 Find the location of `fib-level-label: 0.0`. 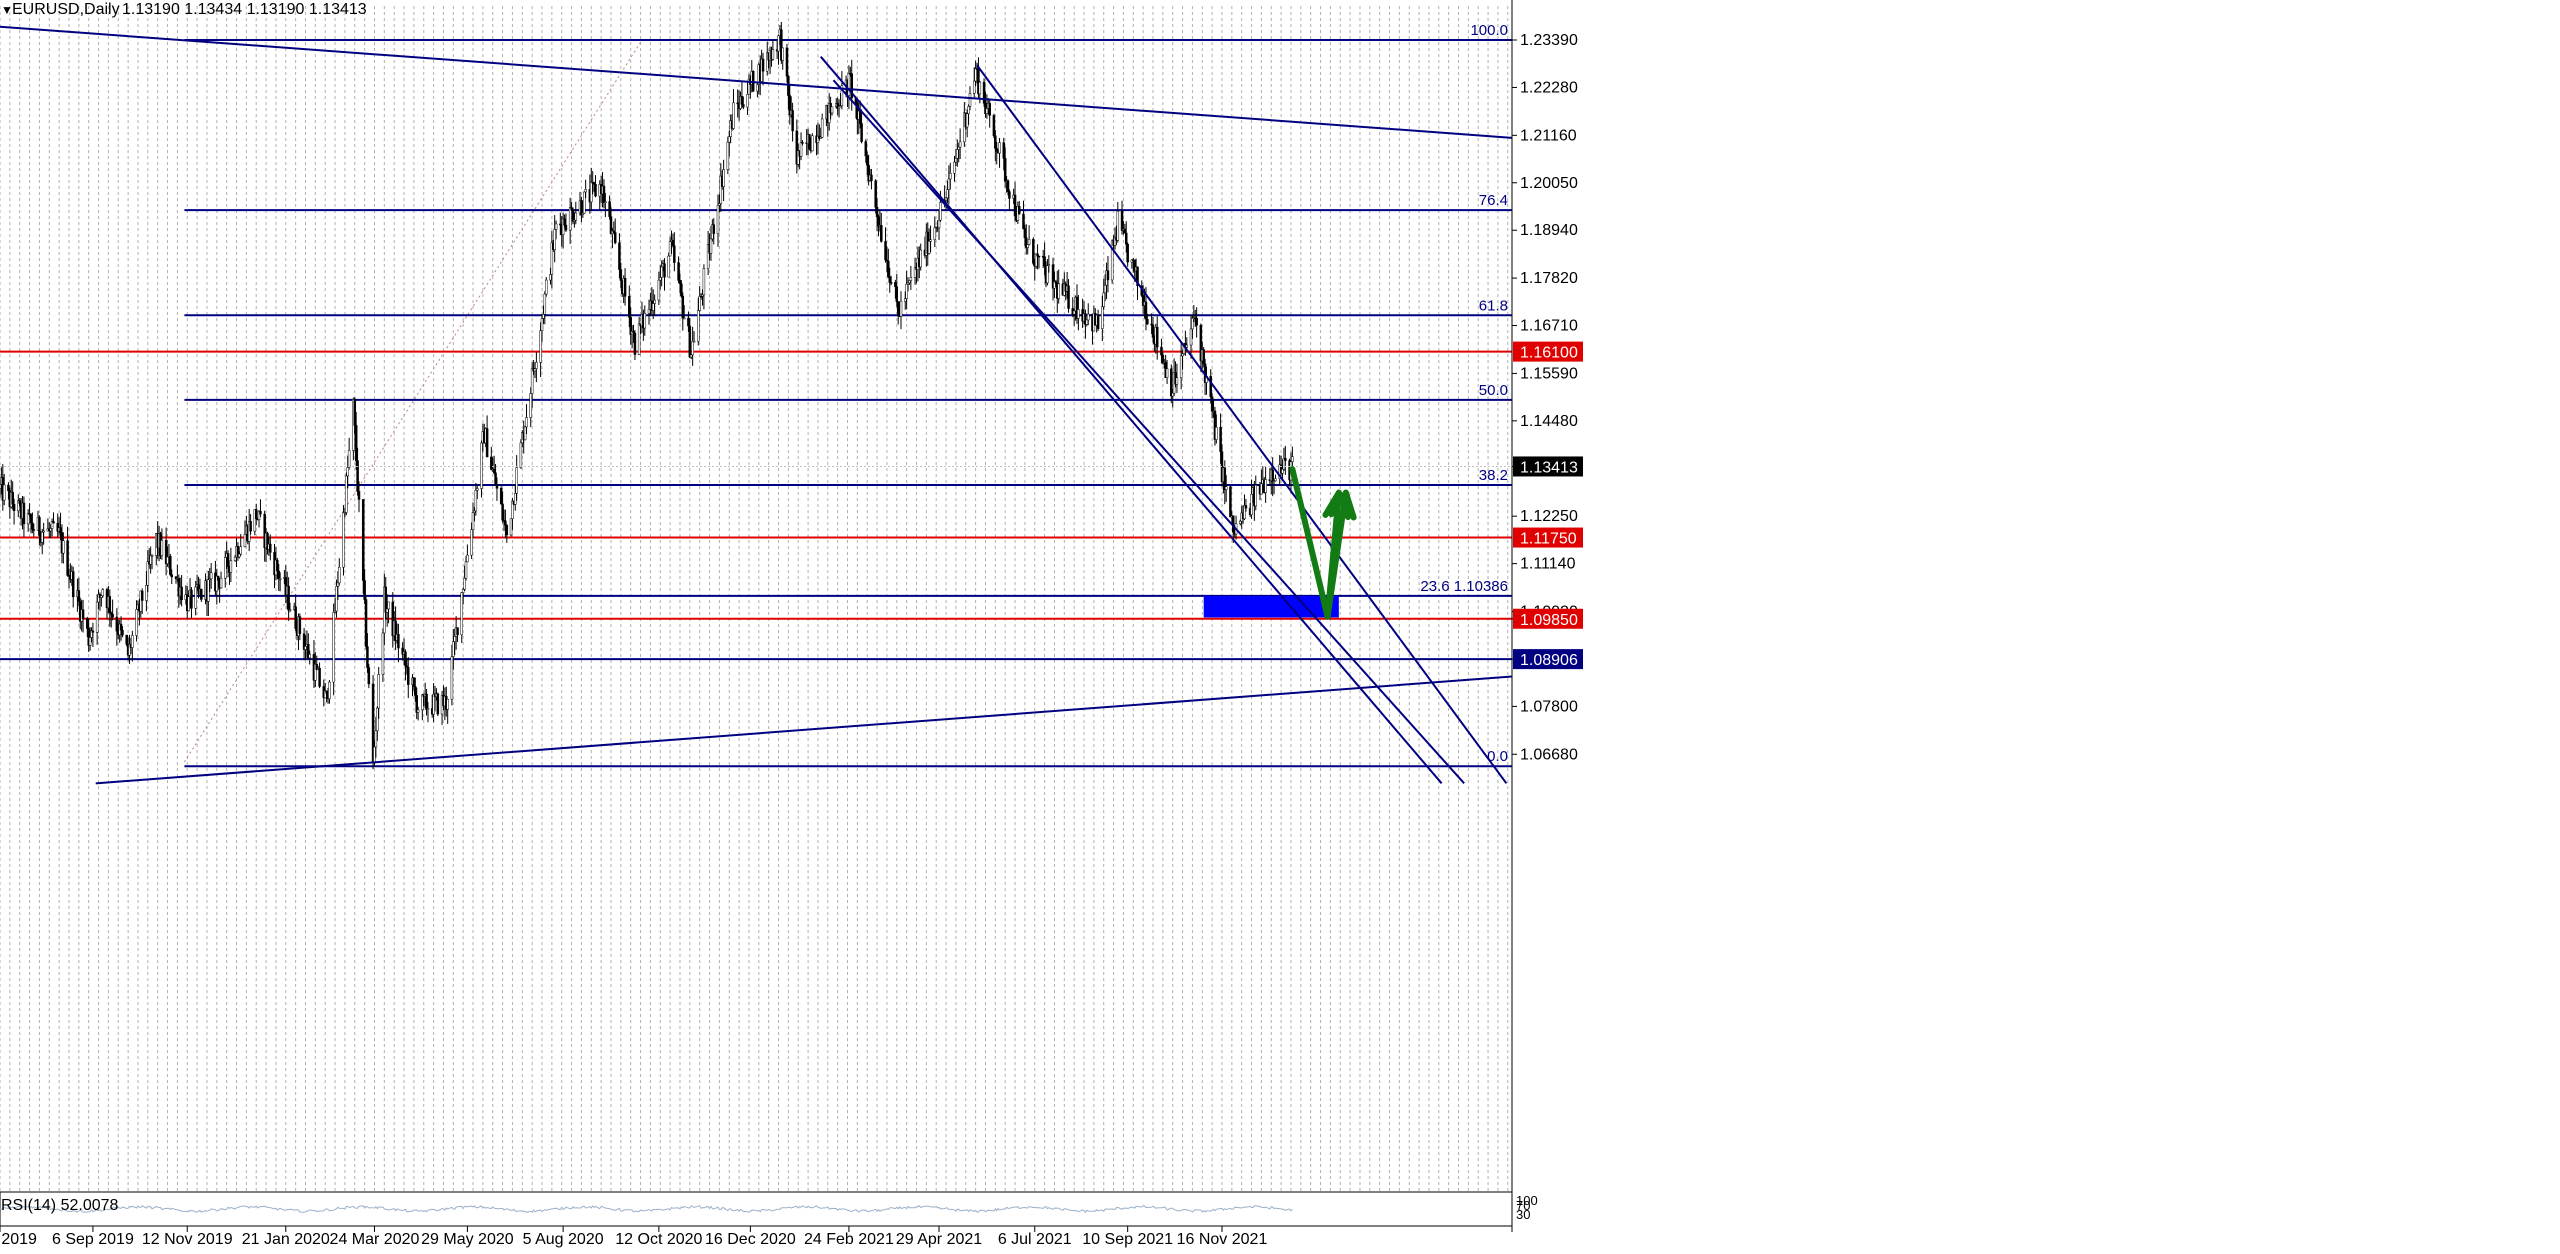

fib-level-label: 0.0 is located at coordinates (1497, 756).